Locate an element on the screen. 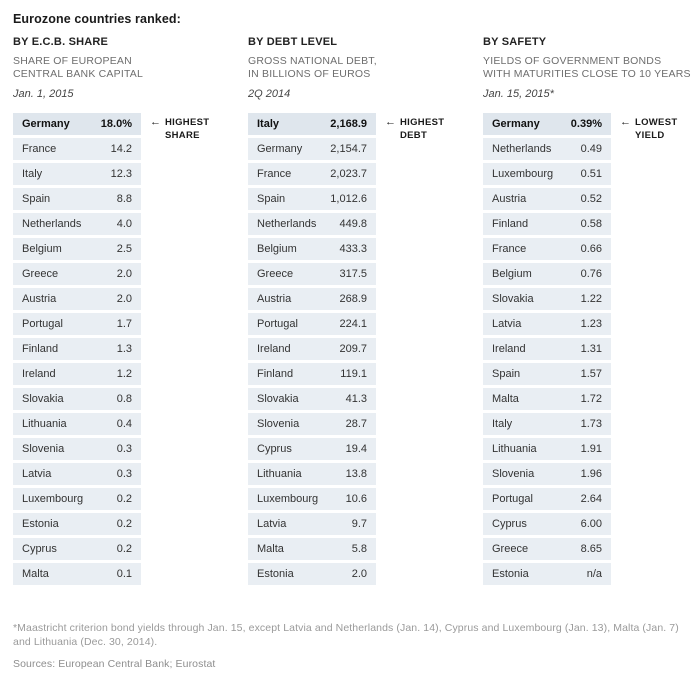 The image size is (700, 674). column-description: SHARE OF EUROPEAN CENTRAL BANK CAPITAL is located at coordinates (78, 67).